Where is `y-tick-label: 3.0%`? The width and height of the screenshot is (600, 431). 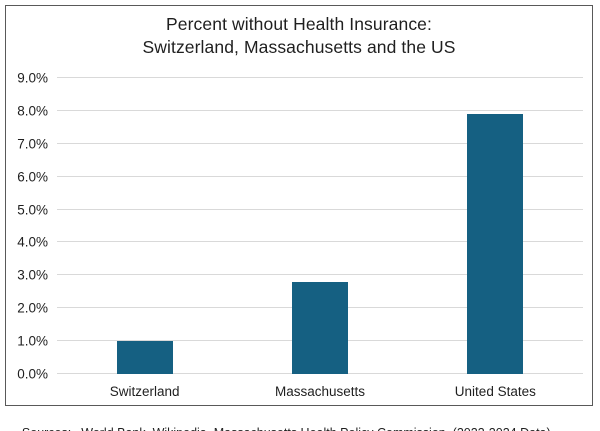 y-tick-label: 3.0% is located at coordinates (32, 275).